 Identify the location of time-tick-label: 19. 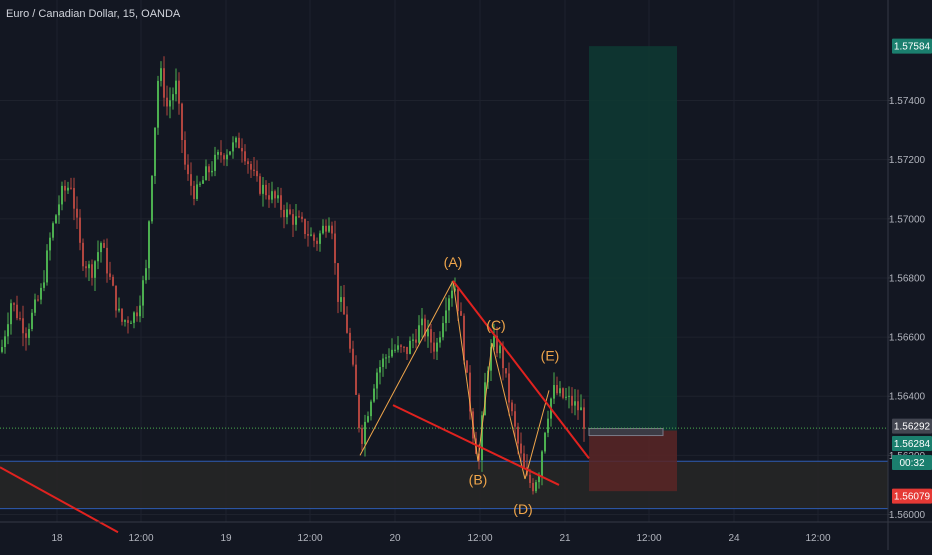
(226, 538).